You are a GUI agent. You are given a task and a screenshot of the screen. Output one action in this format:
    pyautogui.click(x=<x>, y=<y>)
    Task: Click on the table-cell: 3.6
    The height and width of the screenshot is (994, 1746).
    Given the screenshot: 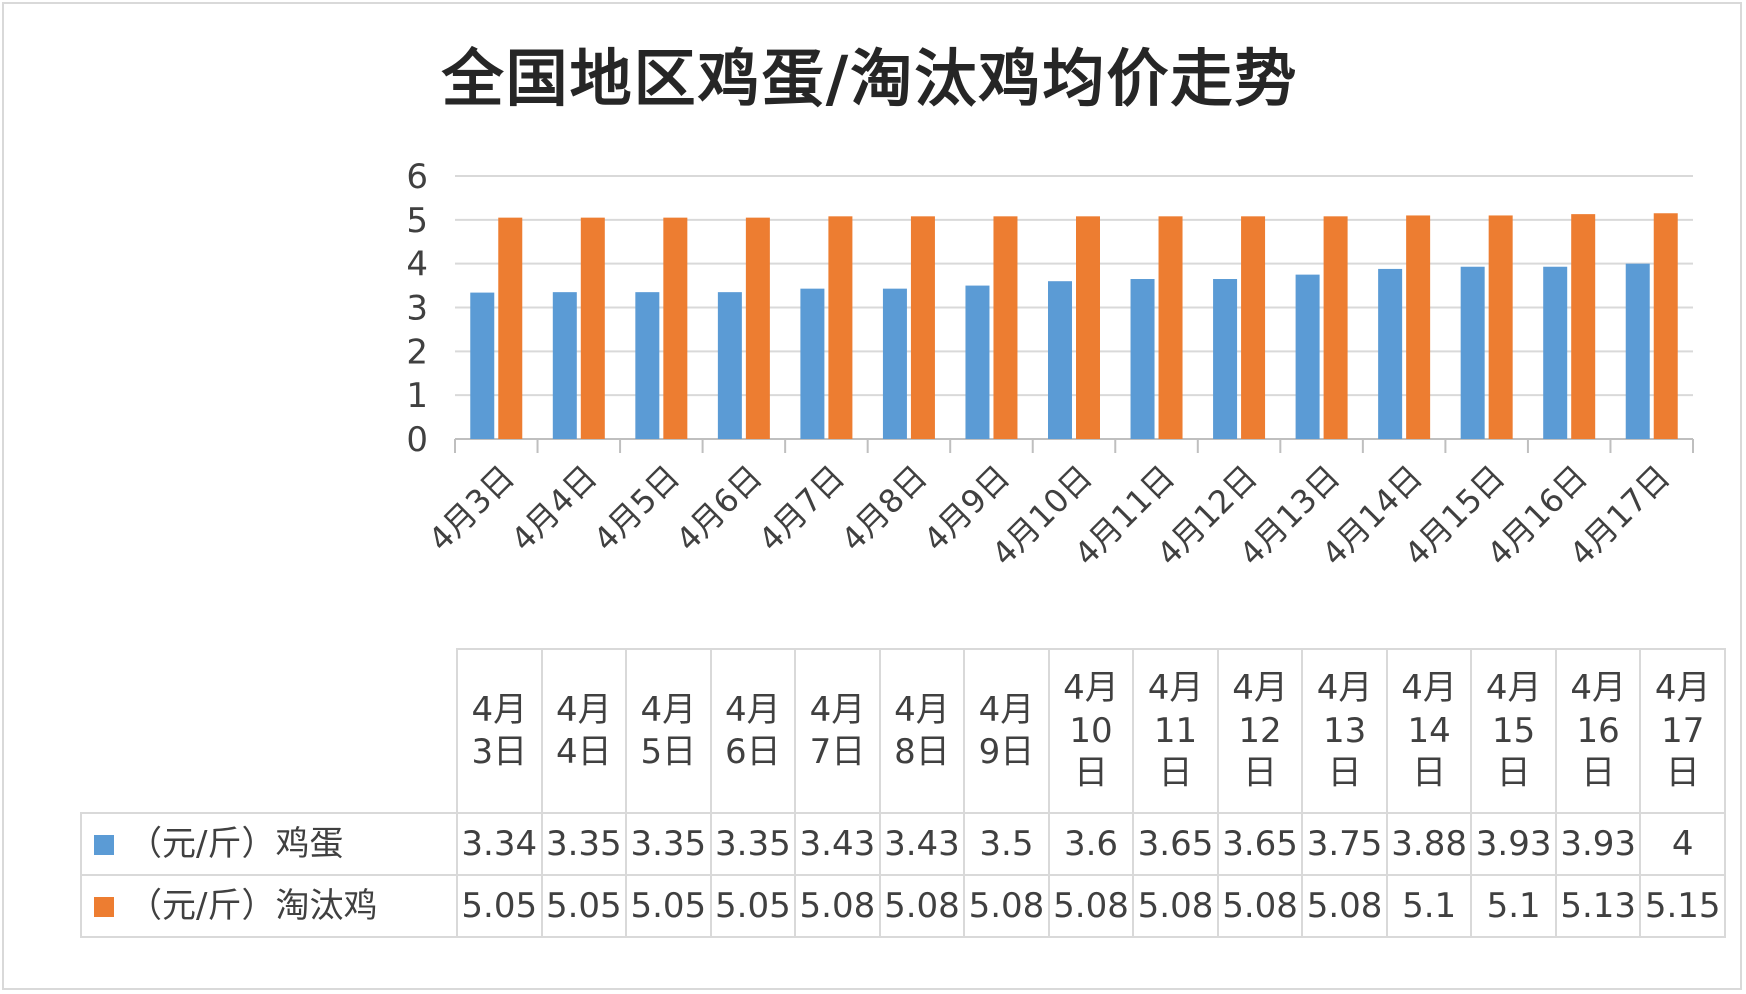 What is the action you would take?
    pyautogui.click(x=1091, y=844)
    